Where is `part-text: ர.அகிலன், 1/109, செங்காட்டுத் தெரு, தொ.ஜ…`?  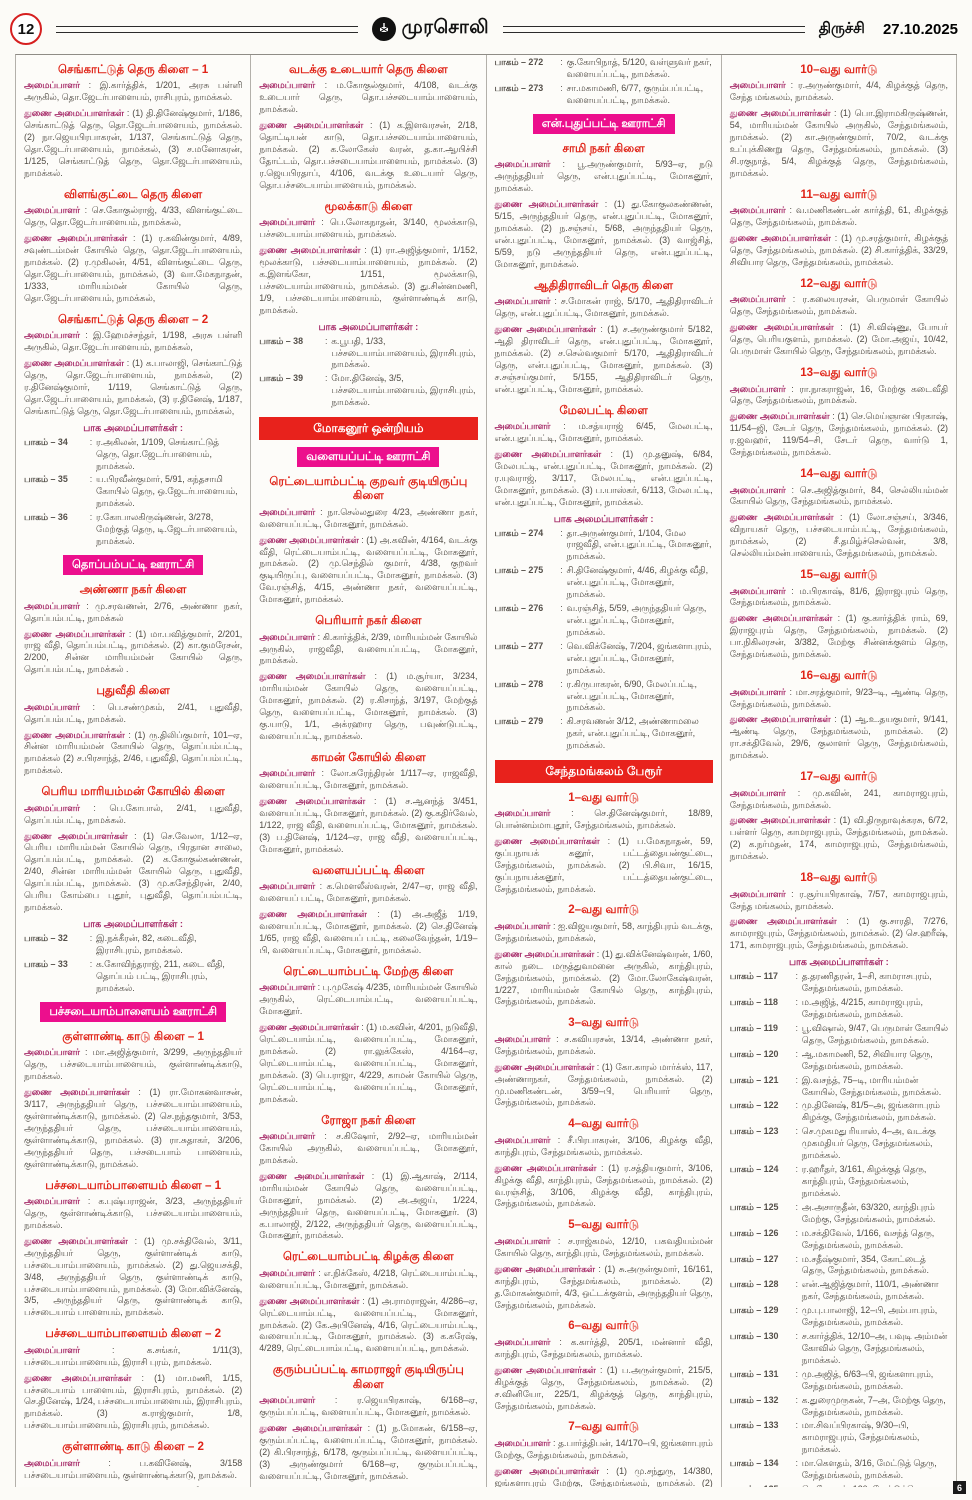 part-text: ர.அகிலன், 1/109, செங்காட்டுத் தெரு, தொ.ஜ… is located at coordinates (157, 453).